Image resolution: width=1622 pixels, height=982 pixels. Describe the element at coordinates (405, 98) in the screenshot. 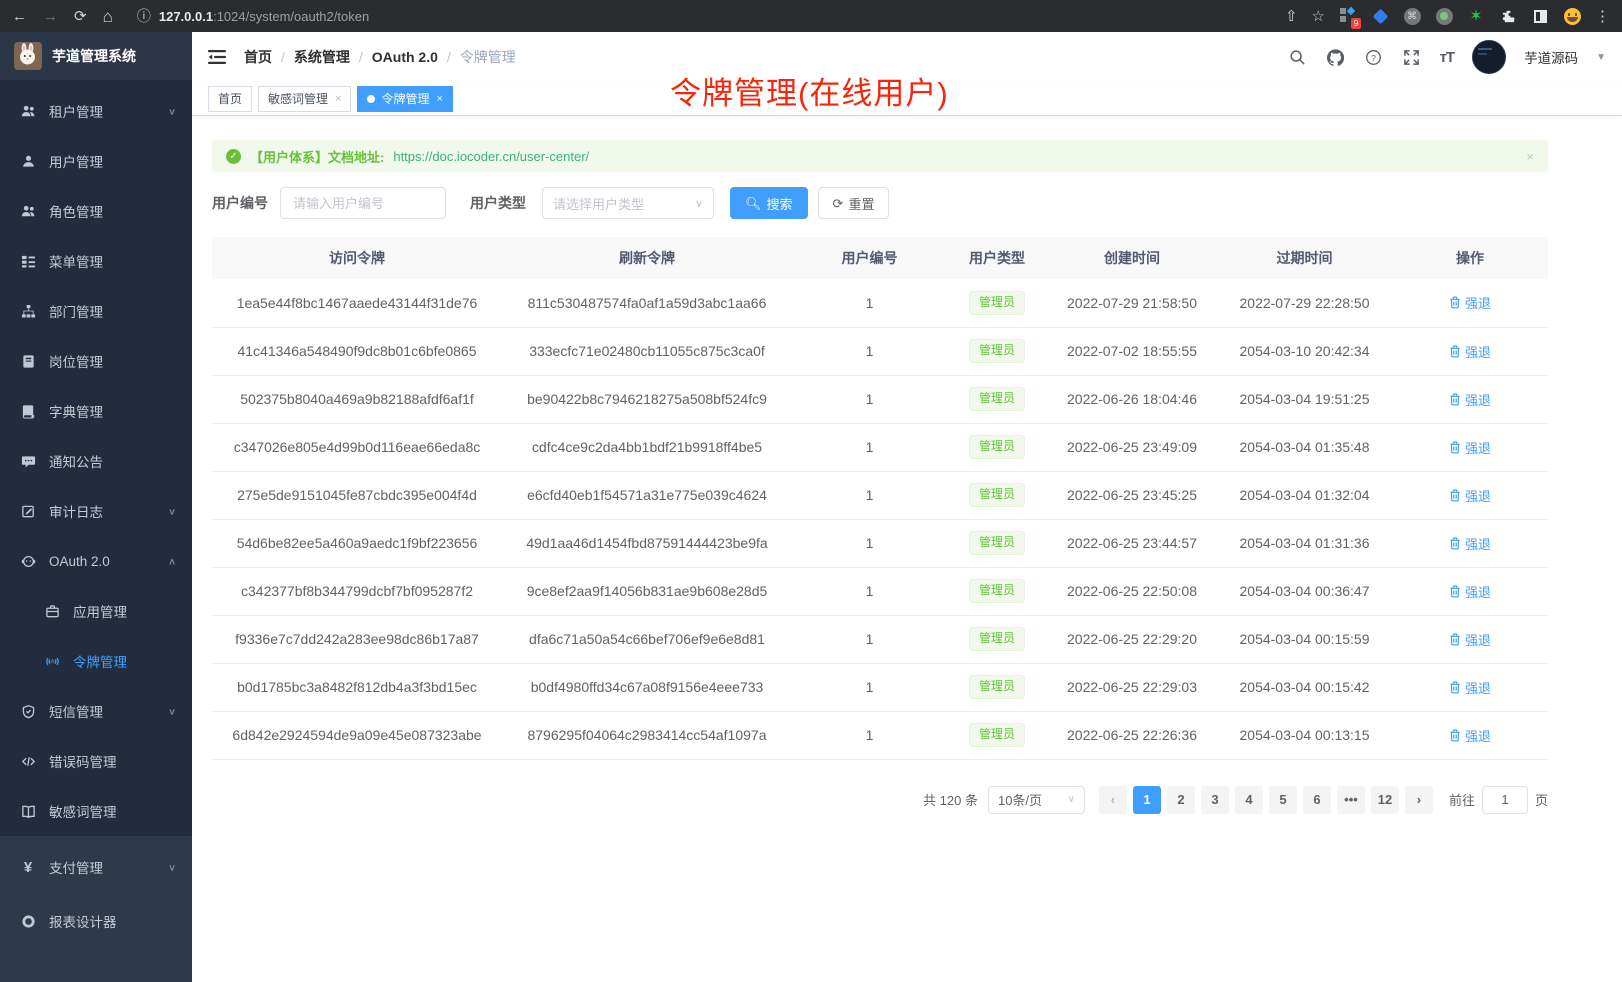

I see `tab-token: 令牌管理 ×` at that location.